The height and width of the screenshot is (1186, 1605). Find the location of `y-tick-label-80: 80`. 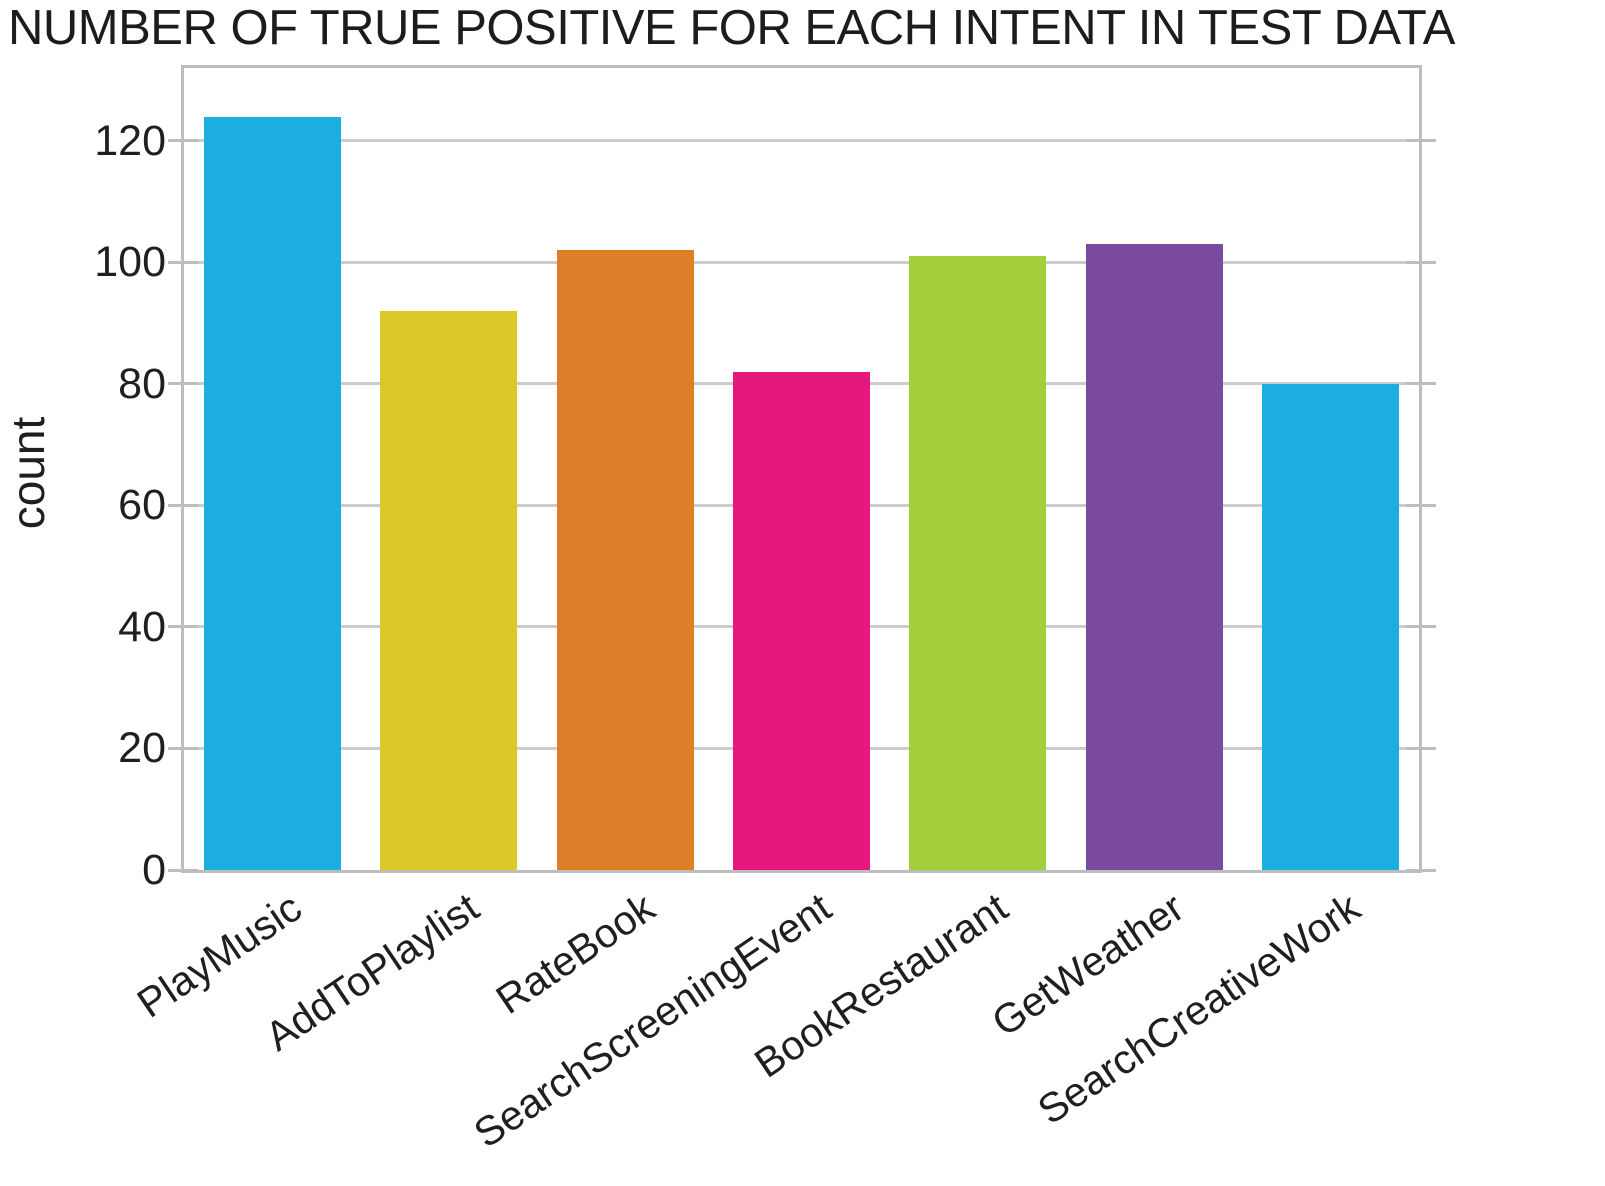

y-tick-label-80: 80 is located at coordinates (142, 383).